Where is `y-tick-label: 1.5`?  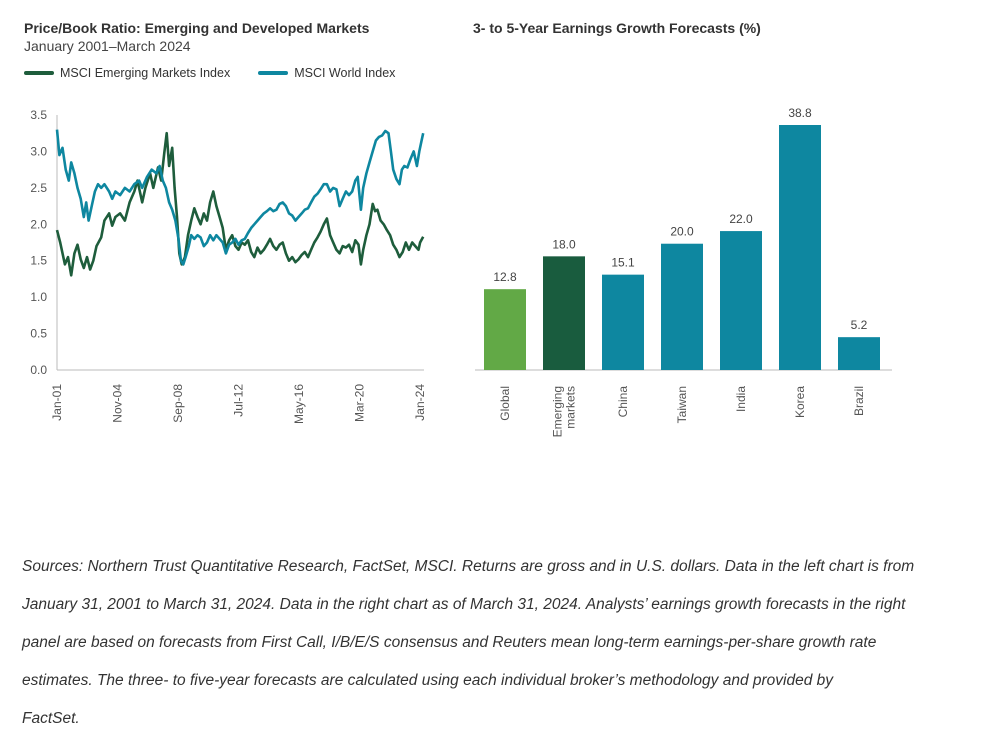
y-tick-label: 1.5 is located at coordinates (38, 261).